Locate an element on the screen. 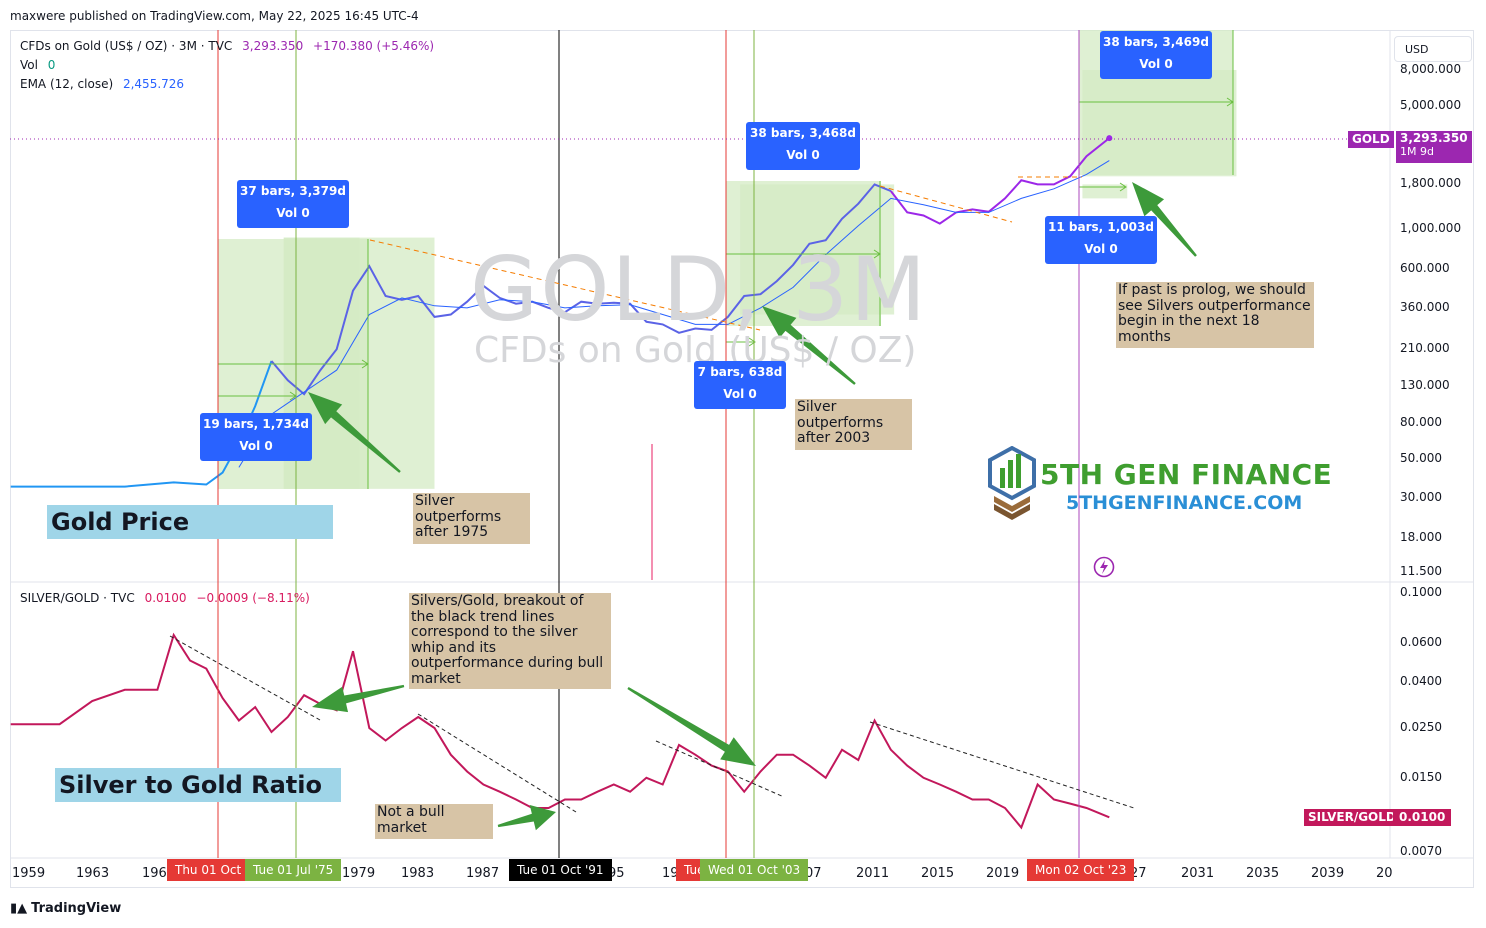  date-tag-1991: Tue 01 Oct '91 is located at coordinates (560, 870).